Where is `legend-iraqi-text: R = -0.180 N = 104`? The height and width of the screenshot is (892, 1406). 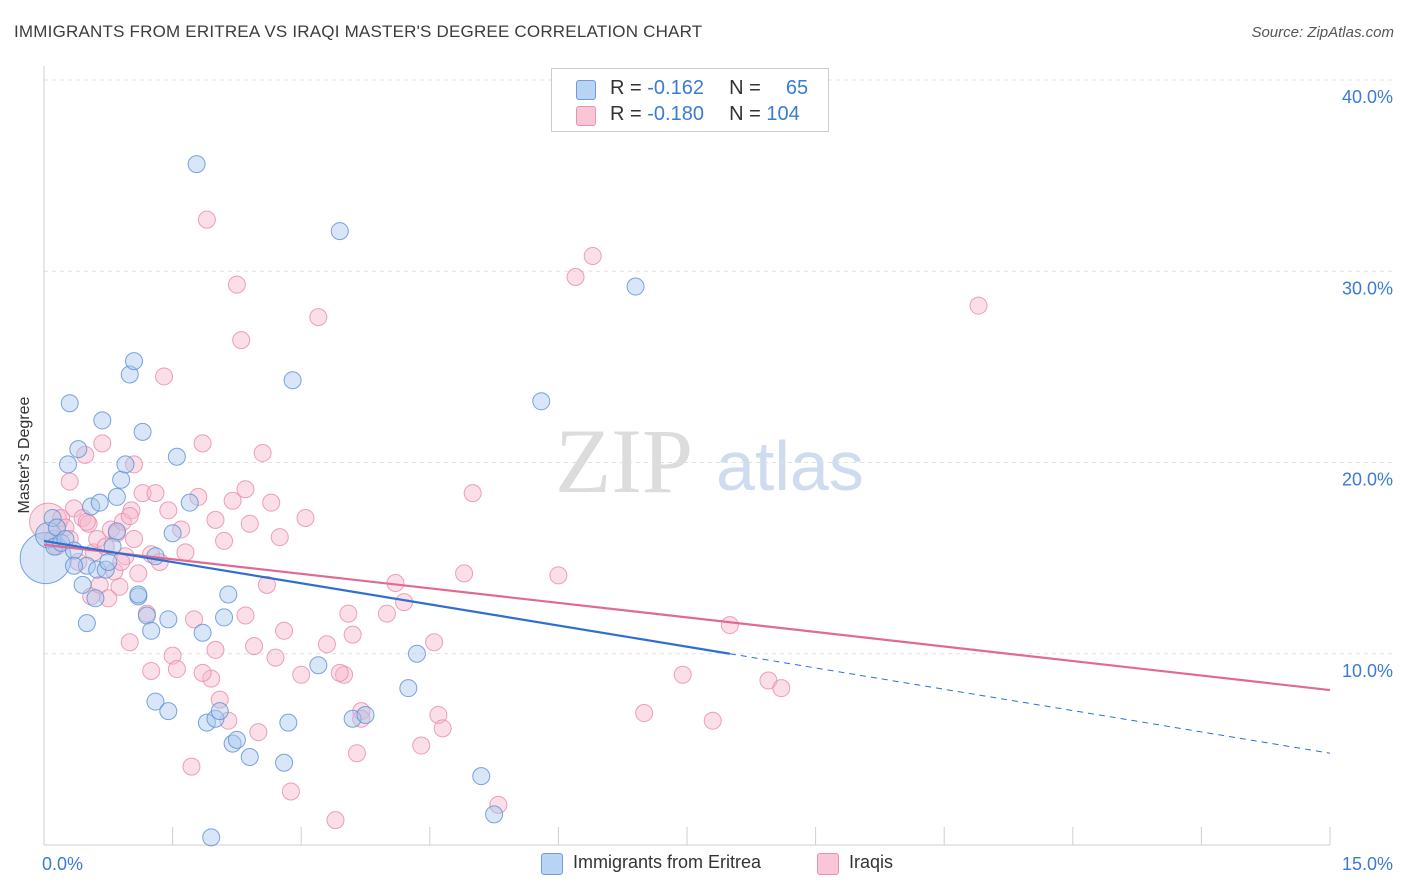 legend-iraqi-text: R = -0.180 N = 104 is located at coordinates (705, 114).